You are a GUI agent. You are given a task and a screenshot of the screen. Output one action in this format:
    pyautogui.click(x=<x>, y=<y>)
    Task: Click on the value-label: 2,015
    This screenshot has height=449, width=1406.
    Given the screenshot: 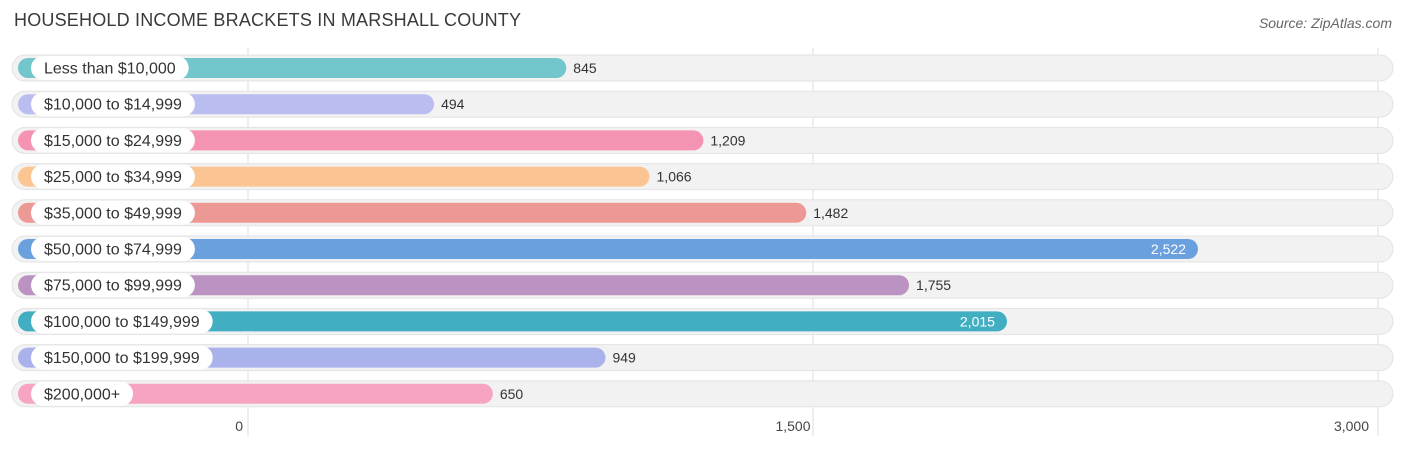 What is the action you would take?
    pyautogui.click(x=977, y=321)
    